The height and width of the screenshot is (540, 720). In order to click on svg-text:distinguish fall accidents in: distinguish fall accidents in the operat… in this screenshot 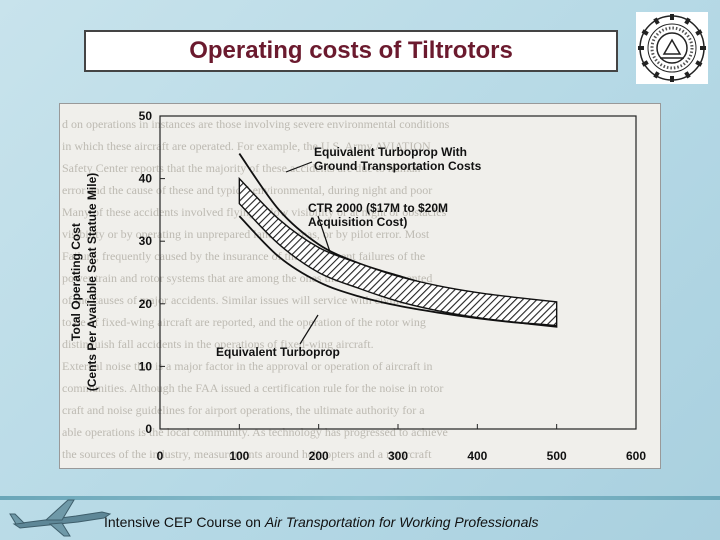, I will do `click(218, 344)`.